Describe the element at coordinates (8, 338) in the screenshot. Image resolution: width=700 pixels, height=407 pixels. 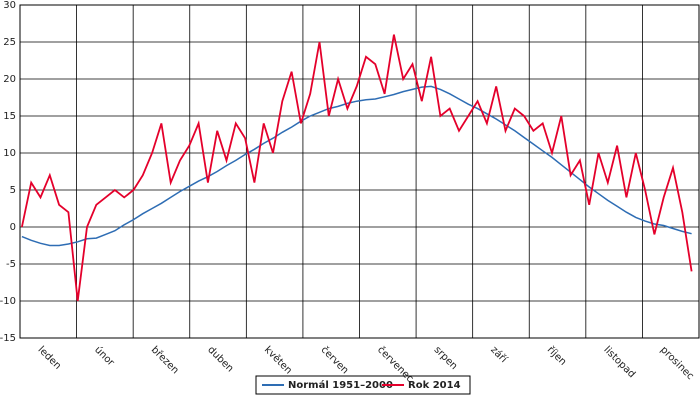
I see `y-tick-label: -15` at that location.